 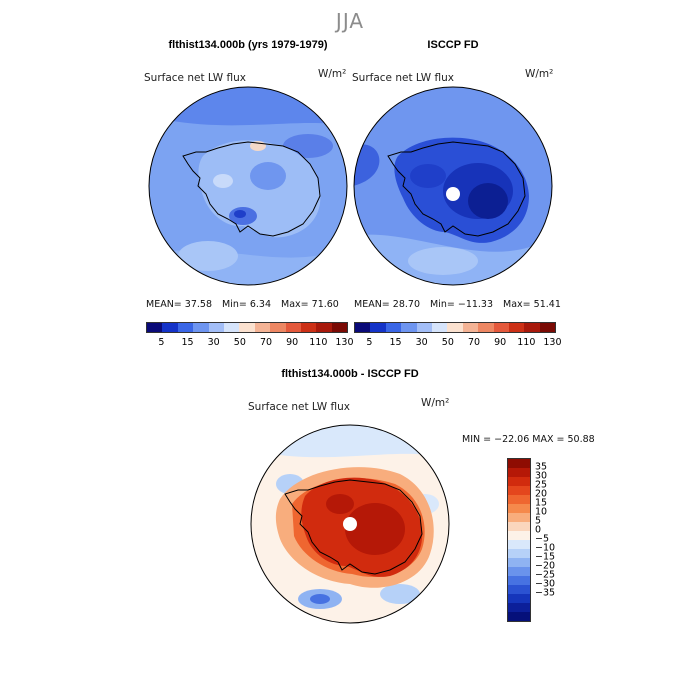 I want to click on colorbar-tick-label: −30, so click(x=545, y=584).